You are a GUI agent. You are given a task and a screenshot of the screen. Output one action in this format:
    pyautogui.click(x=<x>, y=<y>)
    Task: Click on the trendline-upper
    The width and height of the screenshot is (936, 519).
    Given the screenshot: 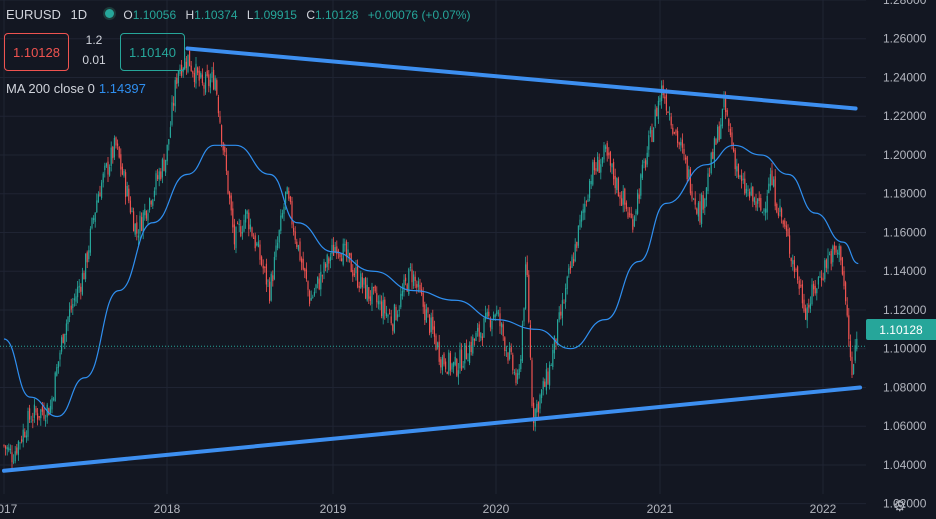 What is the action you would take?
    pyautogui.click(x=521, y=78)
    